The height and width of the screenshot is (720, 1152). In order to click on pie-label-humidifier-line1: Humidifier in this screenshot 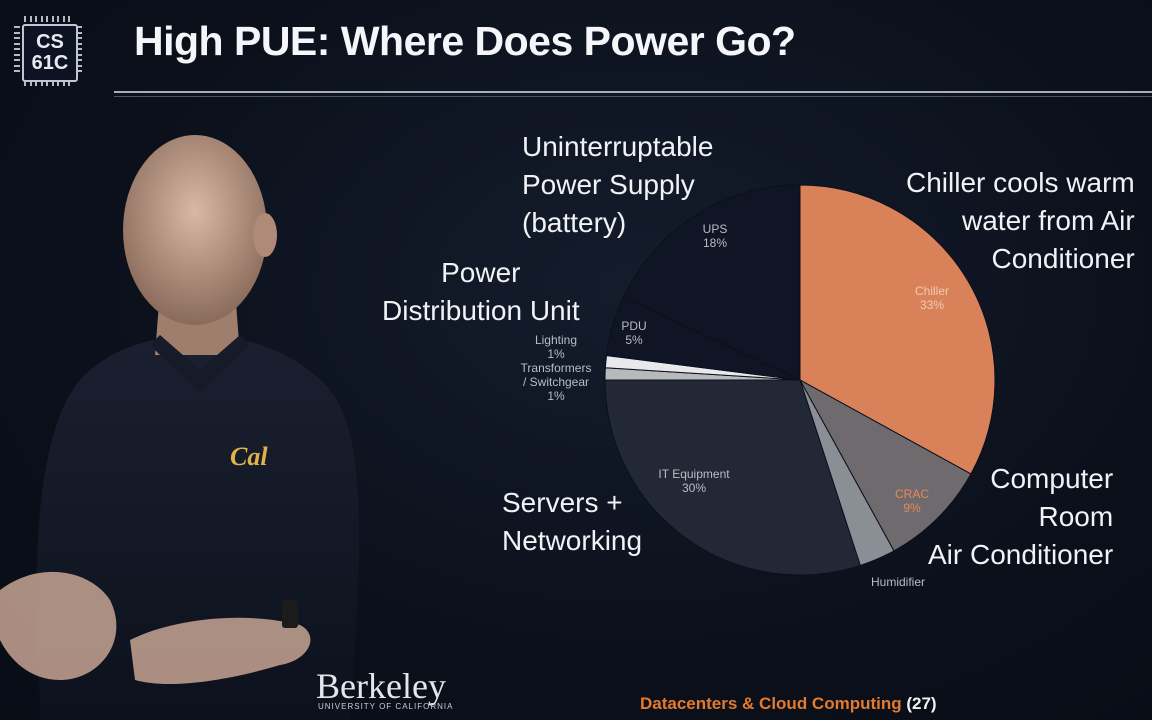, I will do `click(898, 582)`.